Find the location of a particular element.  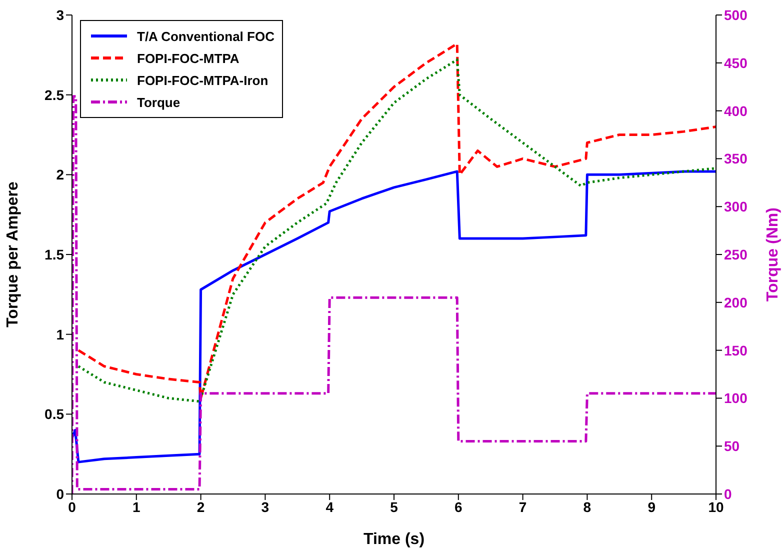

x-tick-label: 9 is located at coordinates (652, 506).